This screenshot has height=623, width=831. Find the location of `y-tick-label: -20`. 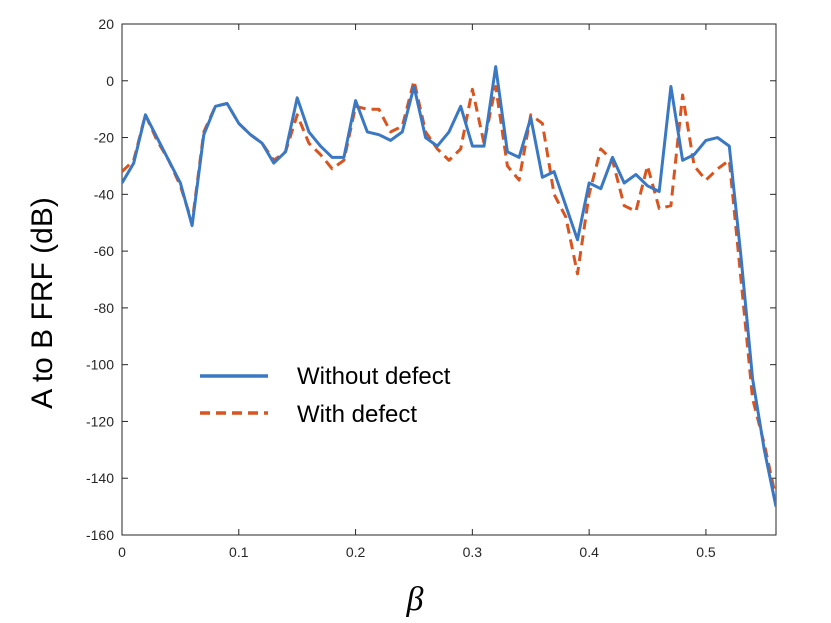

y-tick-label: -20 is located at coordinates (104, 138).